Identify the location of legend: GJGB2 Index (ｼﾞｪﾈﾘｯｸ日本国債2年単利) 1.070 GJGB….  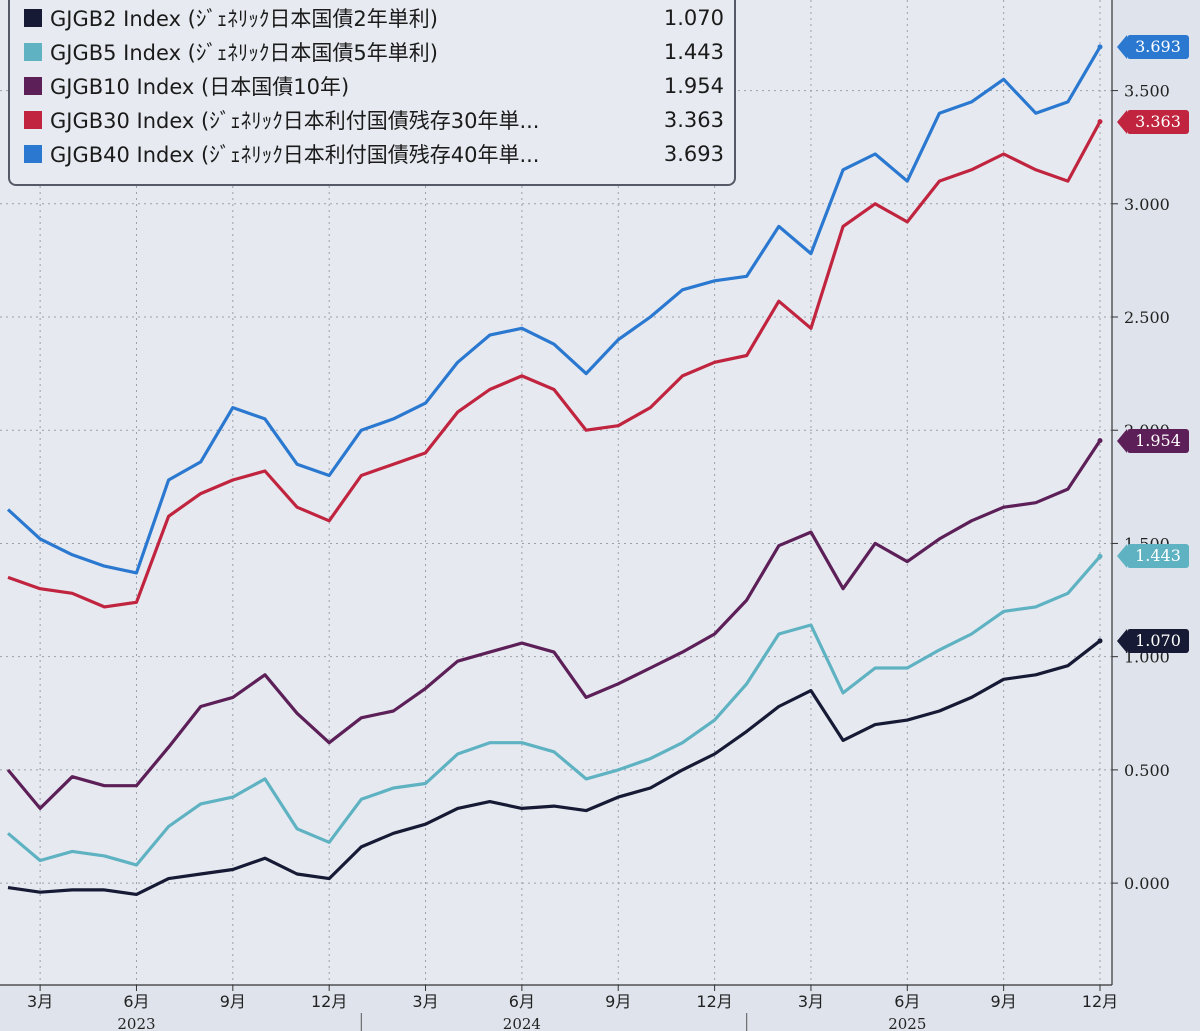
(372, 93).